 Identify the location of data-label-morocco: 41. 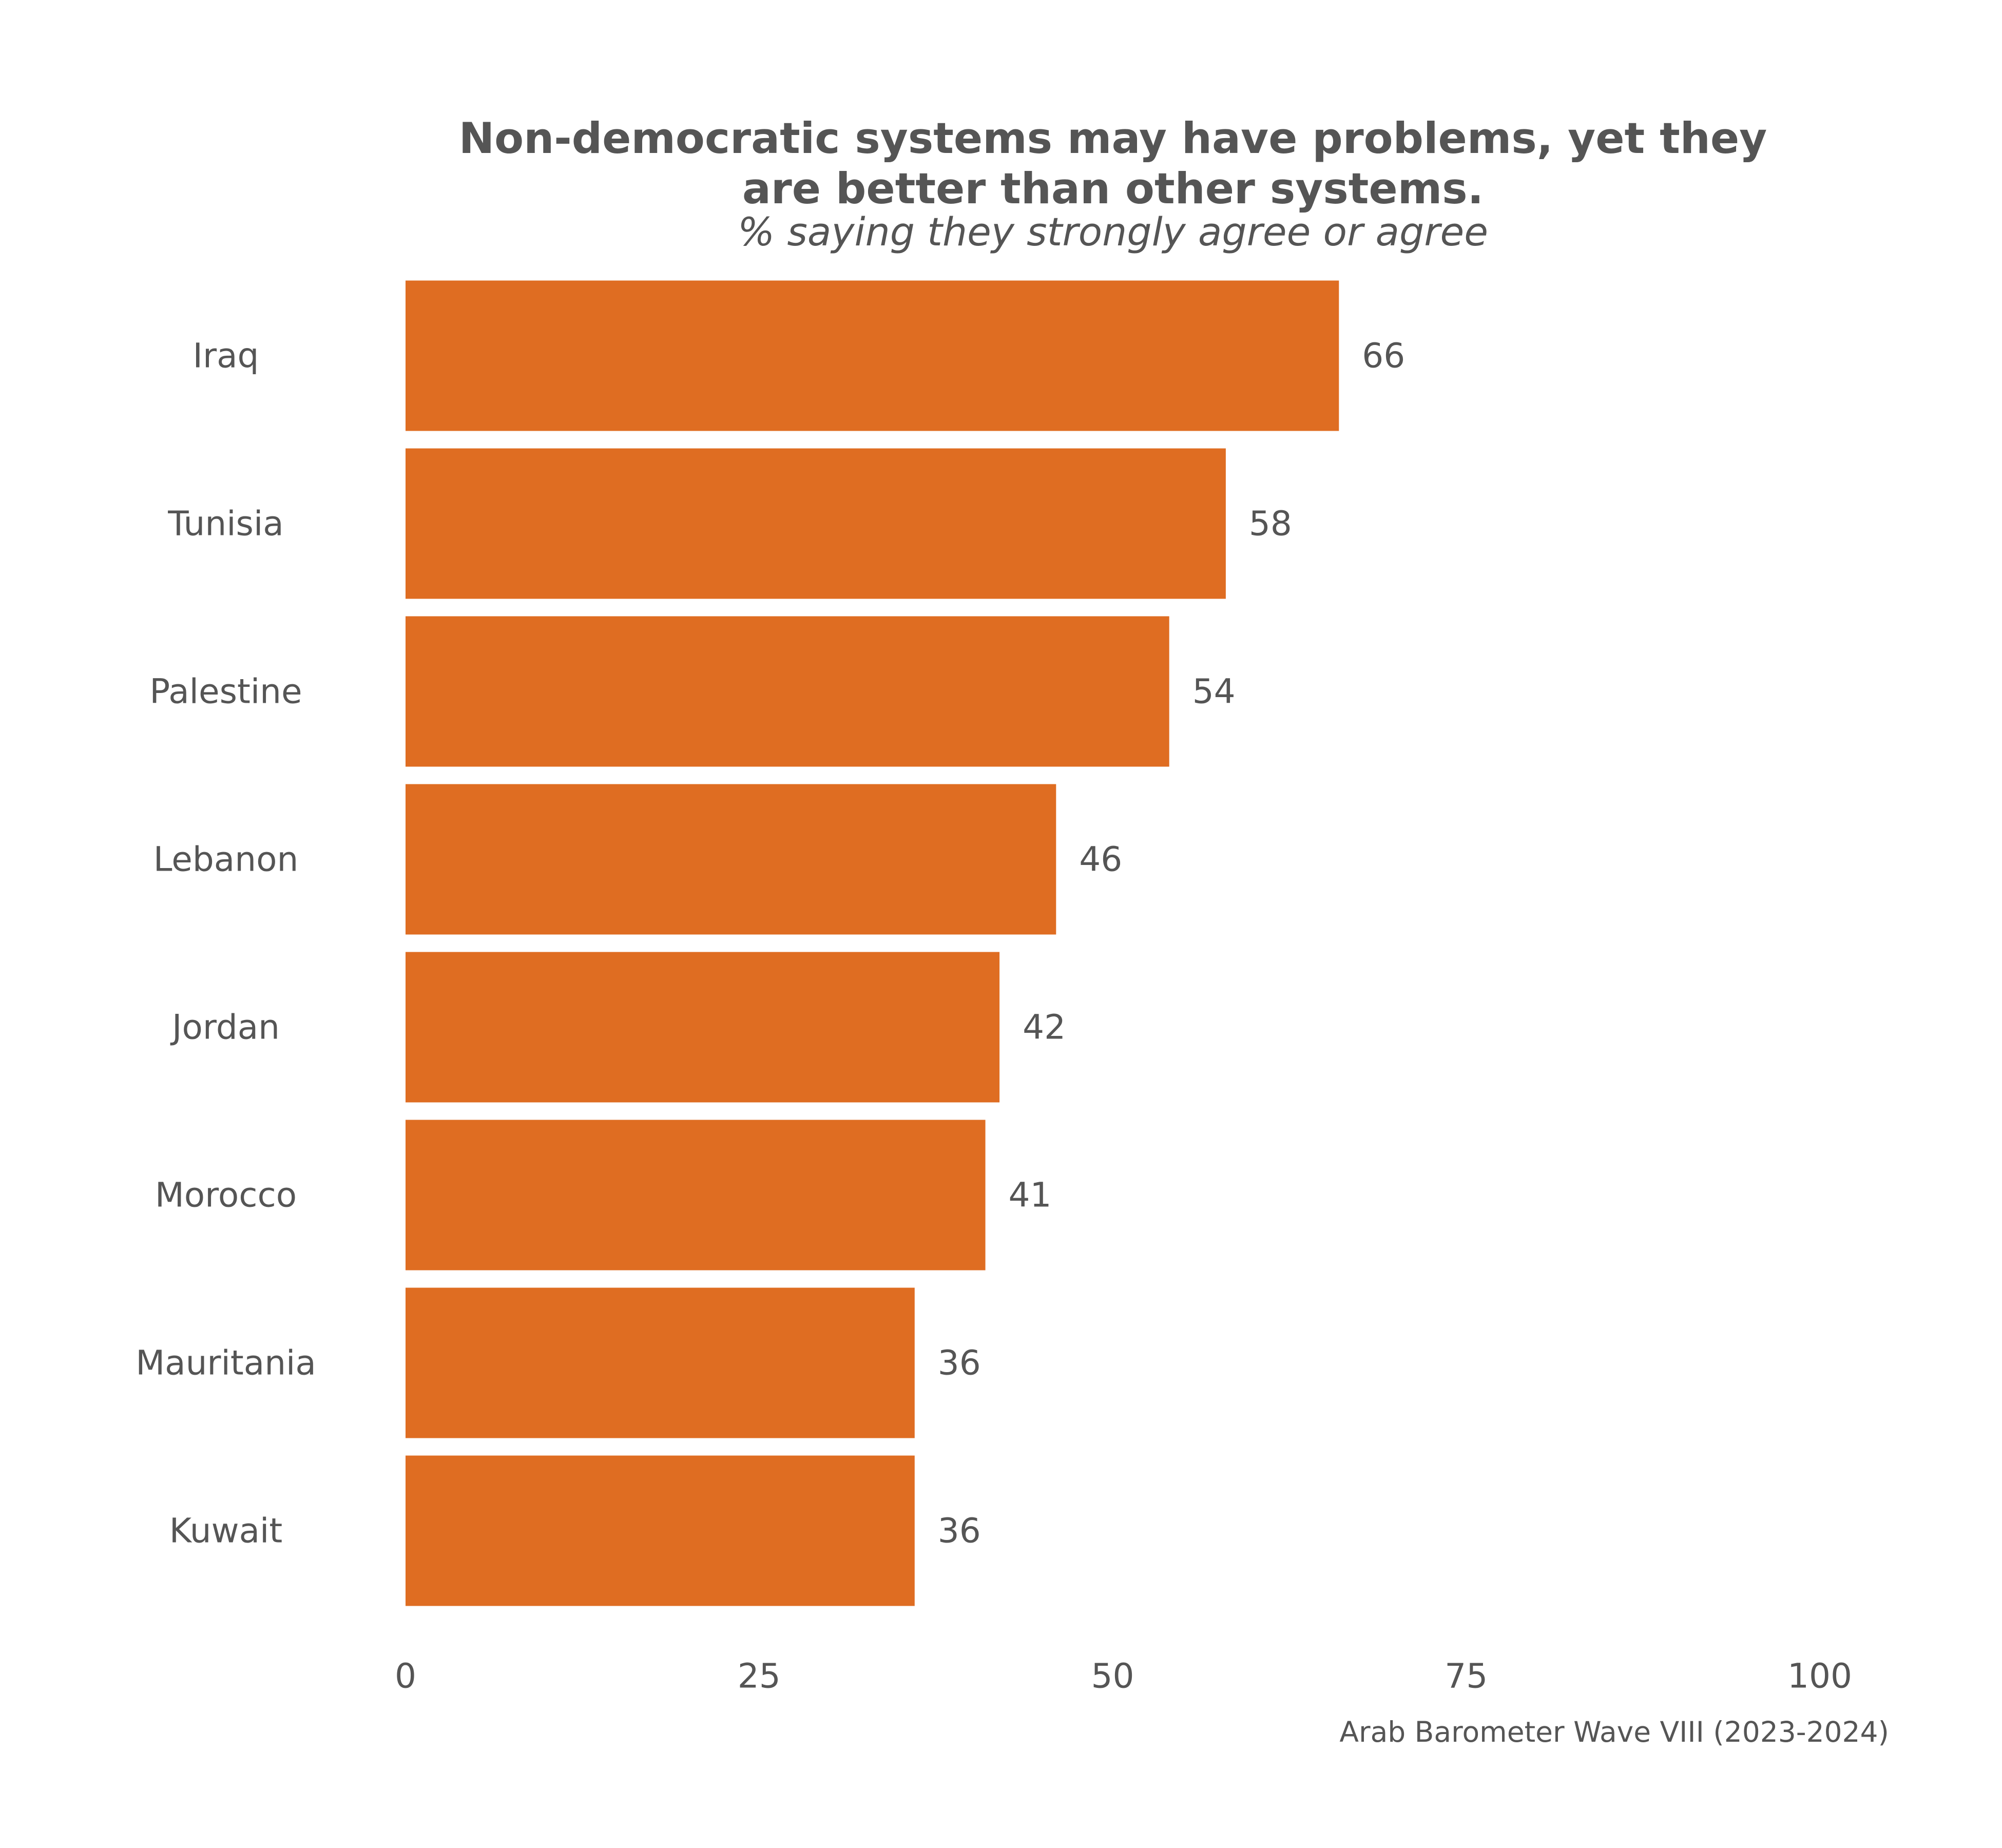
(1030, 1195).